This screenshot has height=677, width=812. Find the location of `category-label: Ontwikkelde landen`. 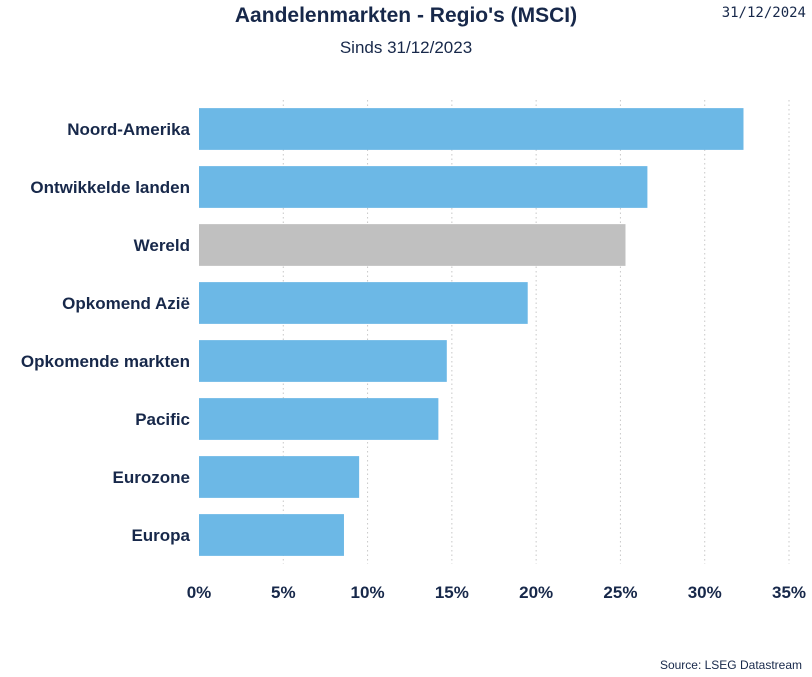

category-label: Ontwikkelde landen is located at coordinates (110, 187).